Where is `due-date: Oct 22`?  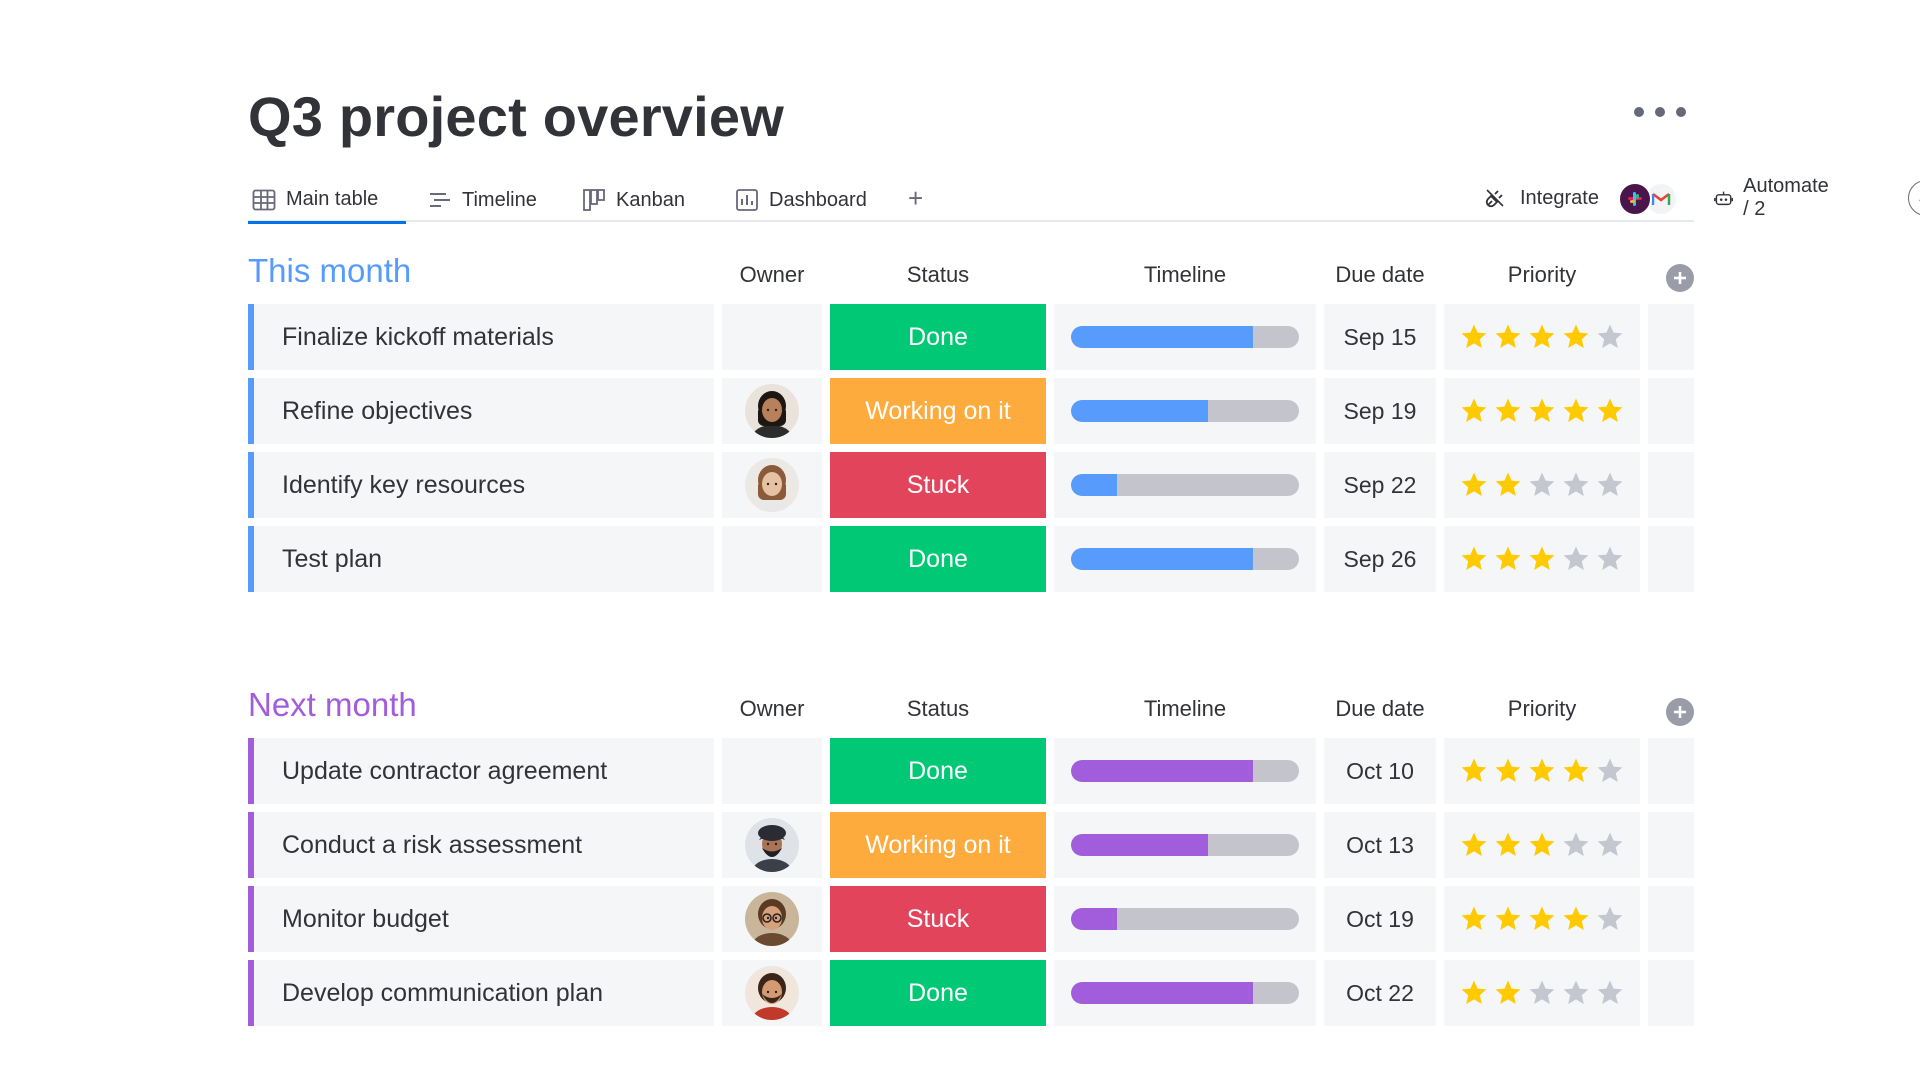
due-date: Oct 22 is located at coordinates (1380, 993).